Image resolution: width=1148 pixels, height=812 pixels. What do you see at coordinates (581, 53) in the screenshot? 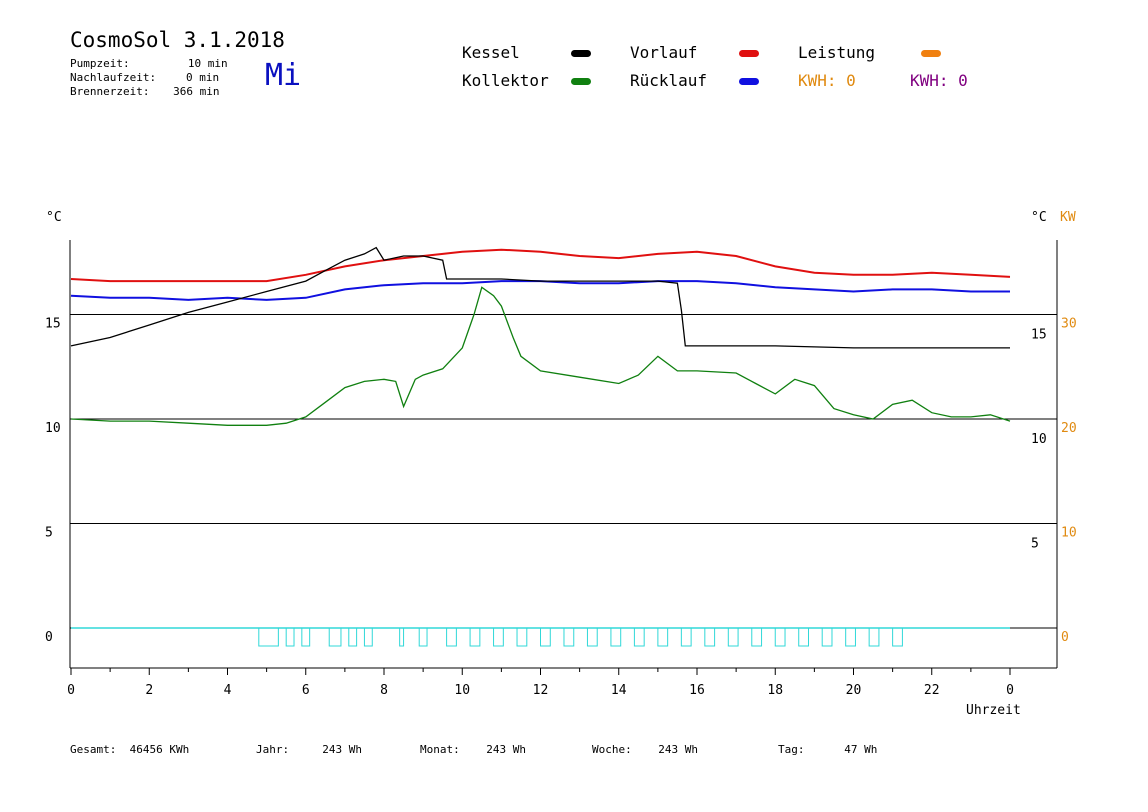
I see `legend-kessel-swatch` at bounding box center [581, 53].